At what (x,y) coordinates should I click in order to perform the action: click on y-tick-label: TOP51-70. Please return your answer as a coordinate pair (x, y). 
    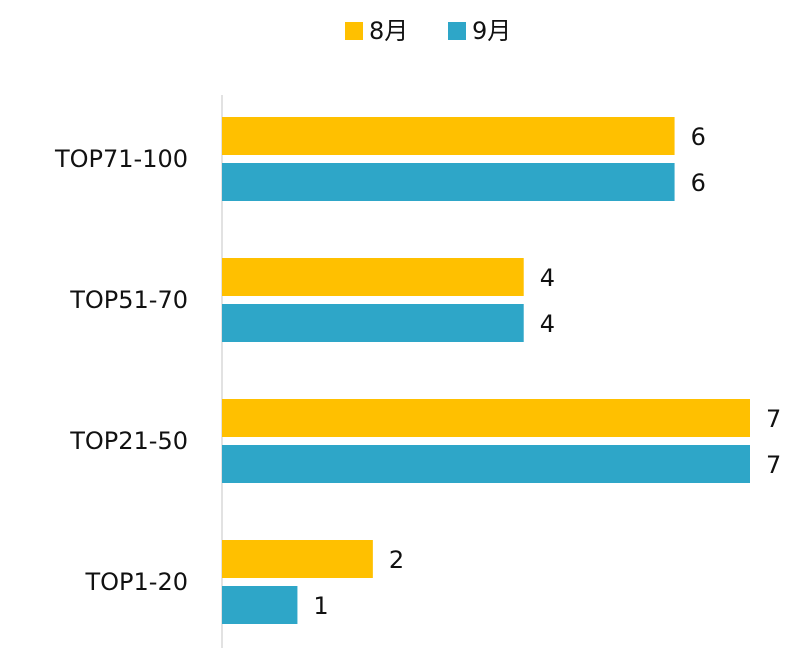
    Looking at the image, I should click on (128, 300).